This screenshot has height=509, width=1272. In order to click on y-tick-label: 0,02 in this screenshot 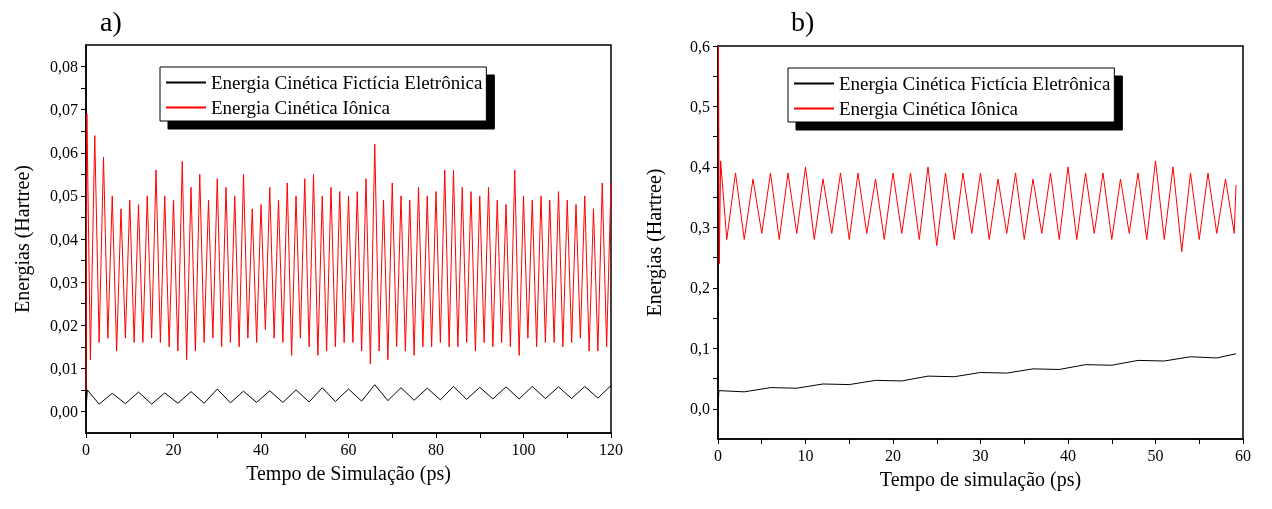, I will do `click(64, 325)`.